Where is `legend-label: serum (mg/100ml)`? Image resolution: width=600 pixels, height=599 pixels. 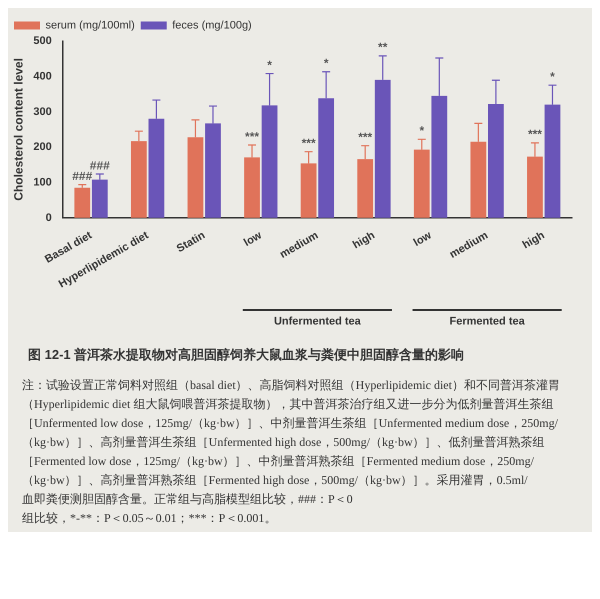
legend-label: serum (mg/100ml) is located at coordinates (90, 26).